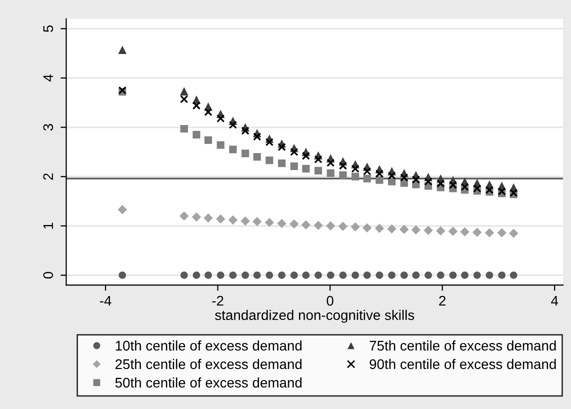 The image size is (571, 409). I want to click on x-tick-label: -4, so click(106, 301).